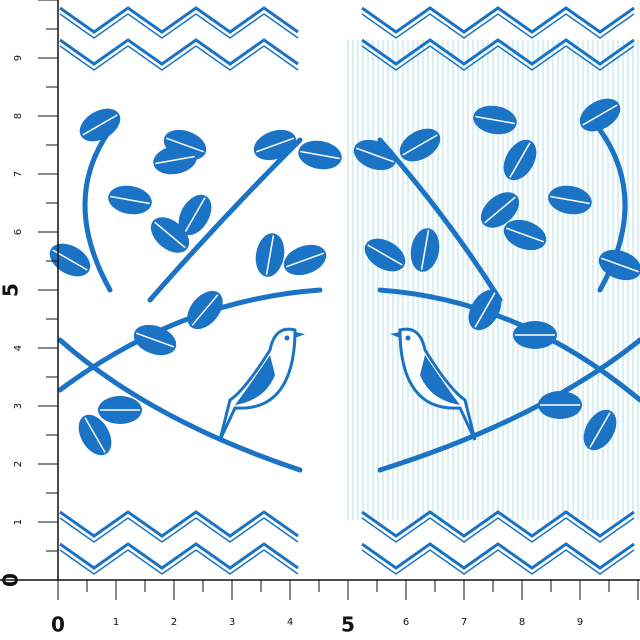 This screenshot has height=640, width=640. Describe the element at coordinates (522, 622) in the screenshot. I see `ruler-x-label: 8` at that location.